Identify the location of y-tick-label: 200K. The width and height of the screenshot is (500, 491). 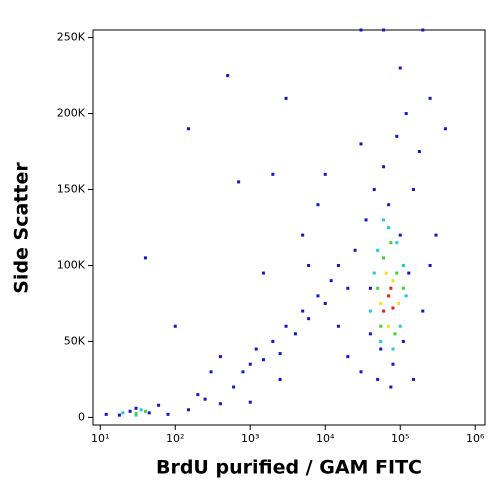
(71, 113).